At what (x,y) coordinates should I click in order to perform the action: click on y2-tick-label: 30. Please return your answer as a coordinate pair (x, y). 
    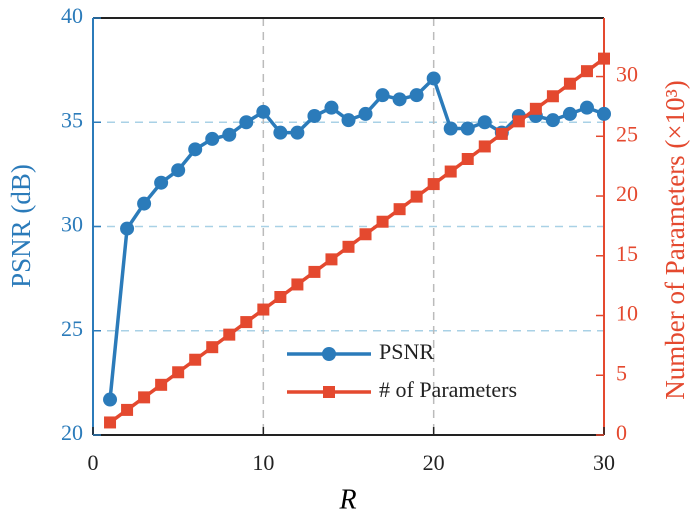
    Looking at the image, I should click on (627, 74).